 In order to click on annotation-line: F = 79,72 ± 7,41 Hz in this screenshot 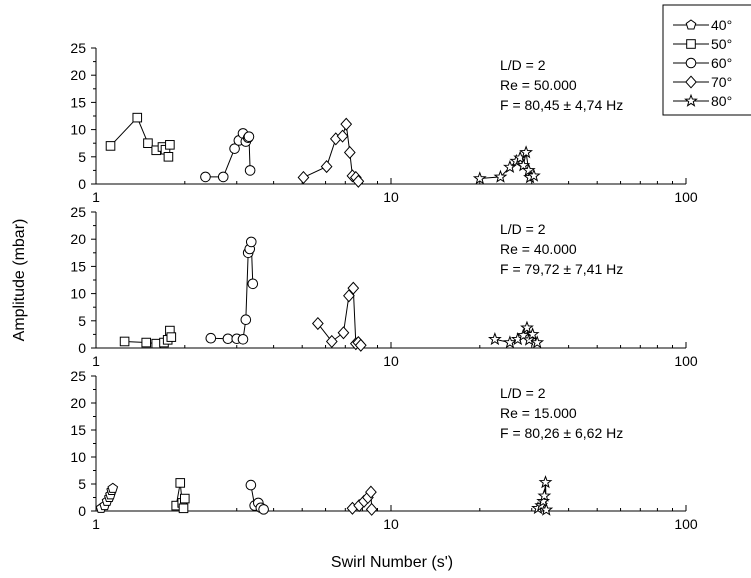, I will do `click(561, 269)`.